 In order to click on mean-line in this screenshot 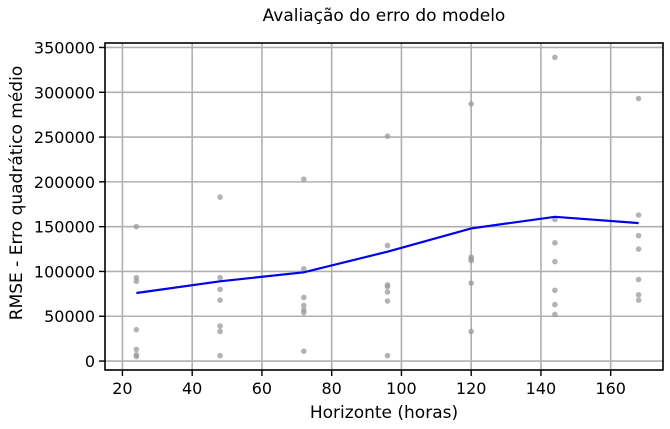, I will do `click(387, 255)`.